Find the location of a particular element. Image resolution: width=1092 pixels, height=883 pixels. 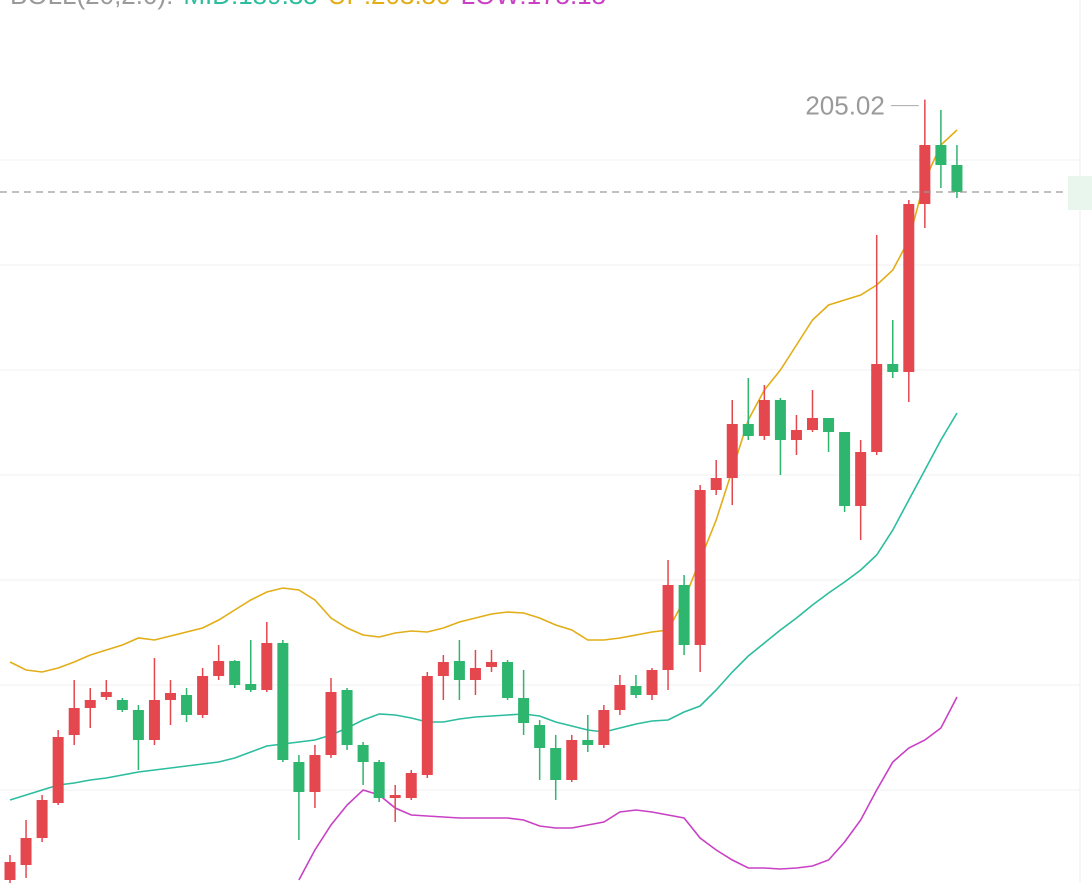

indicator-label: BOLL(20,2.0): is located at coordinates (91, 5).